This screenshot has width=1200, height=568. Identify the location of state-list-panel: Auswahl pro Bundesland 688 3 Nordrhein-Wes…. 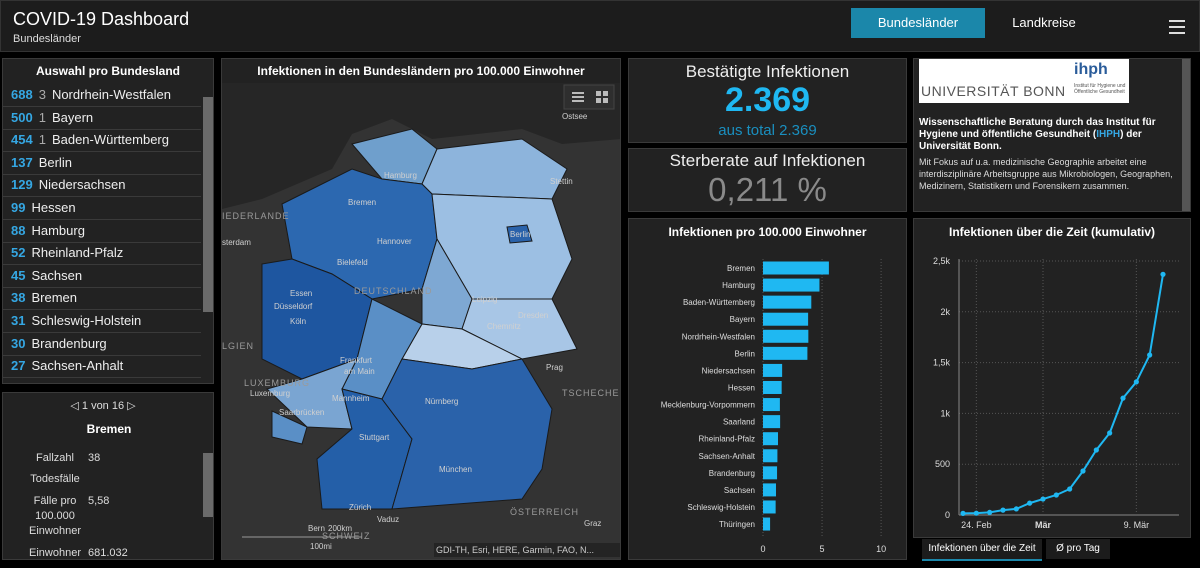
(108, 221).